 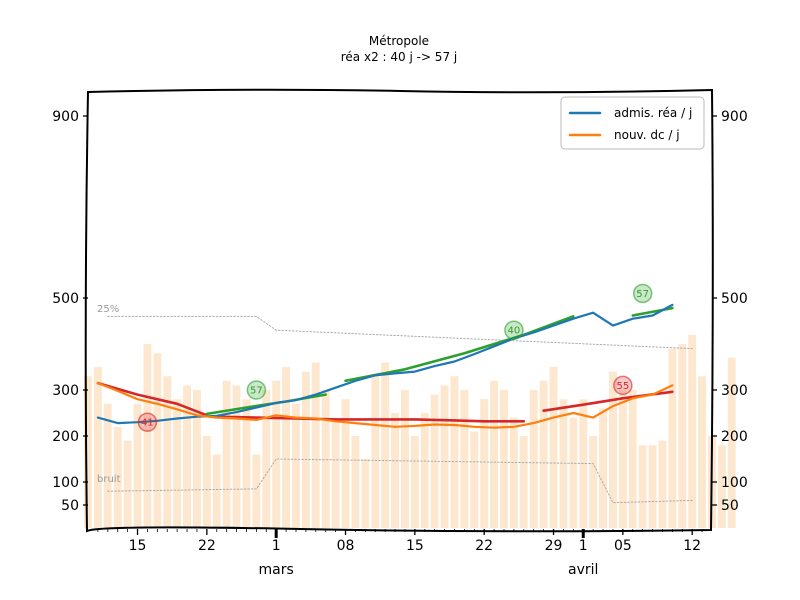 What do you see at coordinates (276, 546) in the screenshot?
I see `x-tick-label: 1` at bounding box center [276, 546].